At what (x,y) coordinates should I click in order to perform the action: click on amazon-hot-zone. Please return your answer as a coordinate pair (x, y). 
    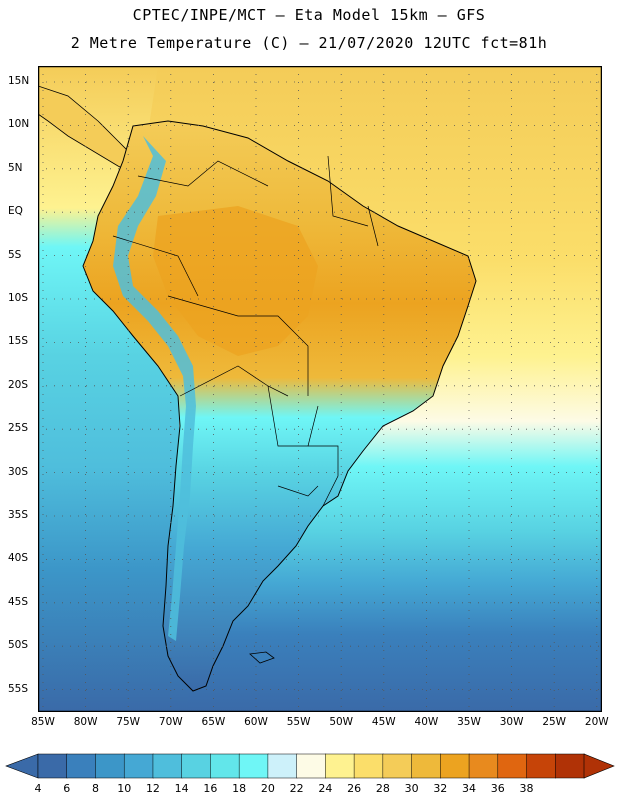
    Looking at the image, I should click on (235, 281).